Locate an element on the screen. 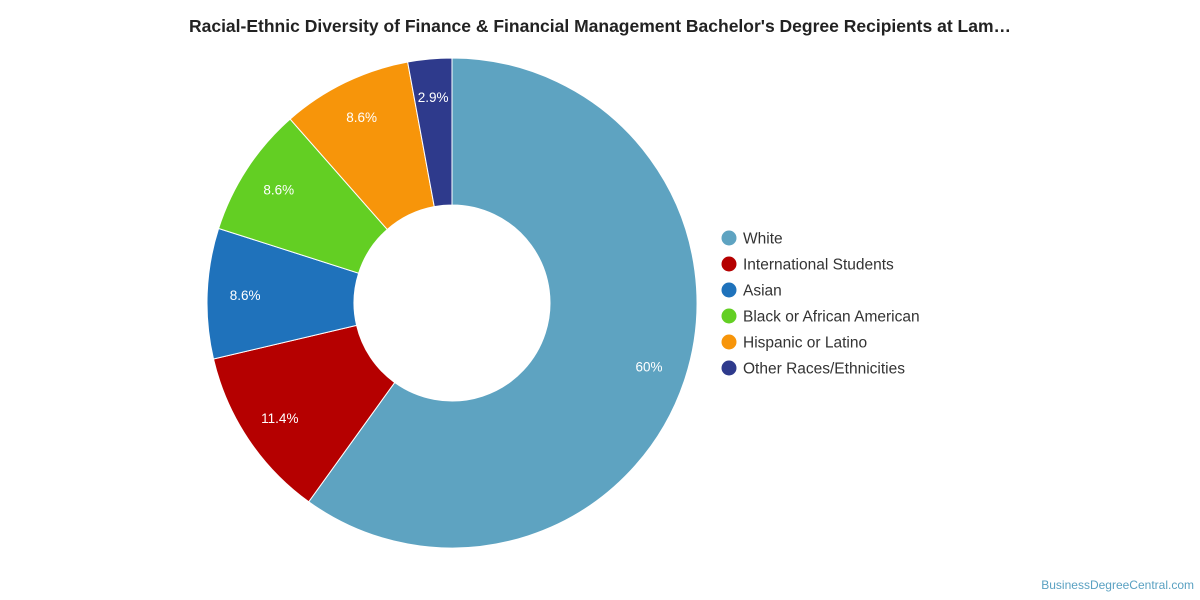 This screenshot has width=1200, height=600. slice-label-black-or-african-american: 8.6% is located at coordinates (278, 190).